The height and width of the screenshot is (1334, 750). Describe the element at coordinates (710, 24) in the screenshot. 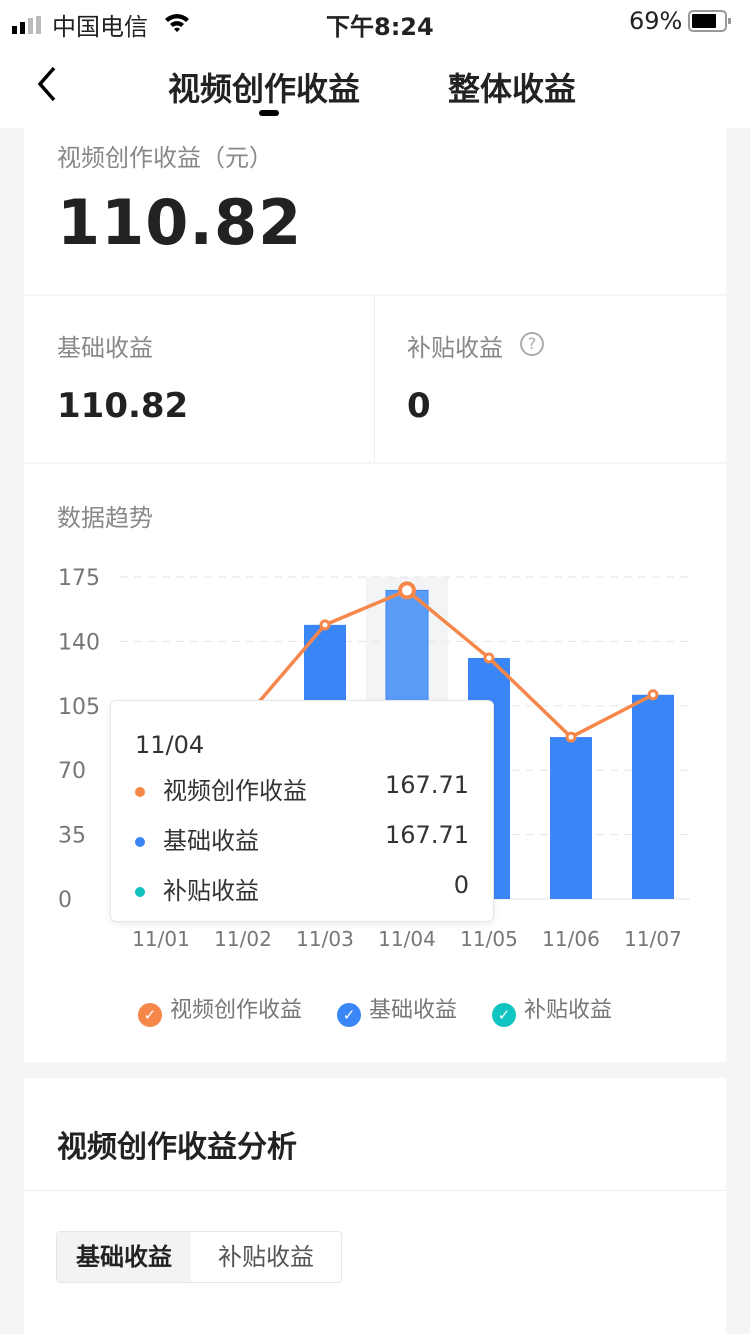

I see `battery-icon` at that location.